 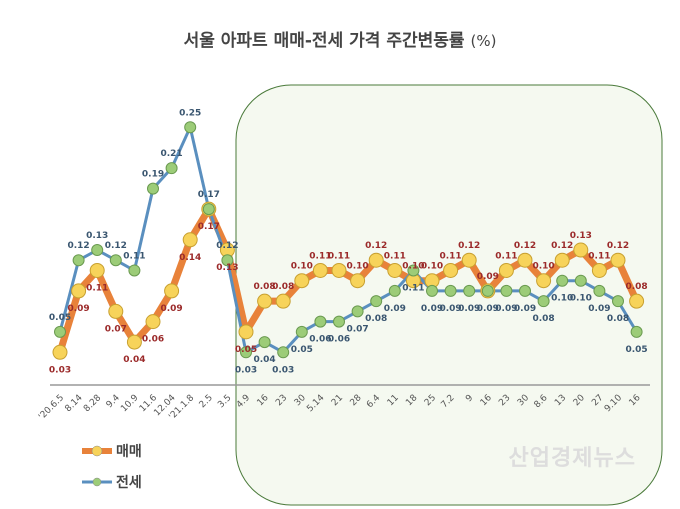 I want to click on data-label: 0.19, so click(x=153, y=175).